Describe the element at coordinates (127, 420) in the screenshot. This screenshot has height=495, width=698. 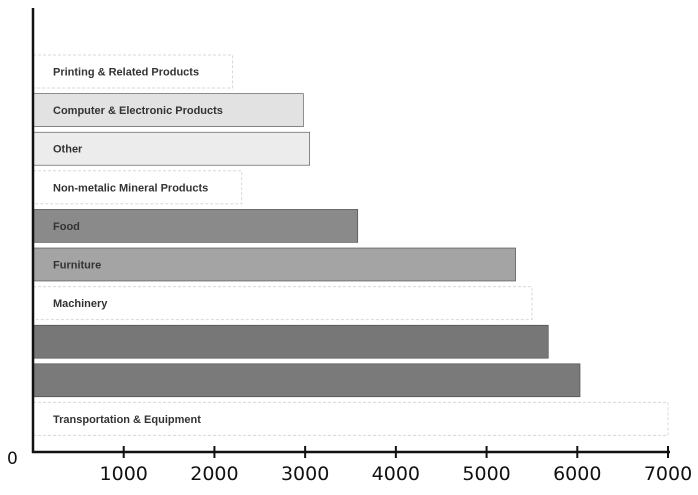
I see `category-label-9: Transportation & Equipment` at that location.